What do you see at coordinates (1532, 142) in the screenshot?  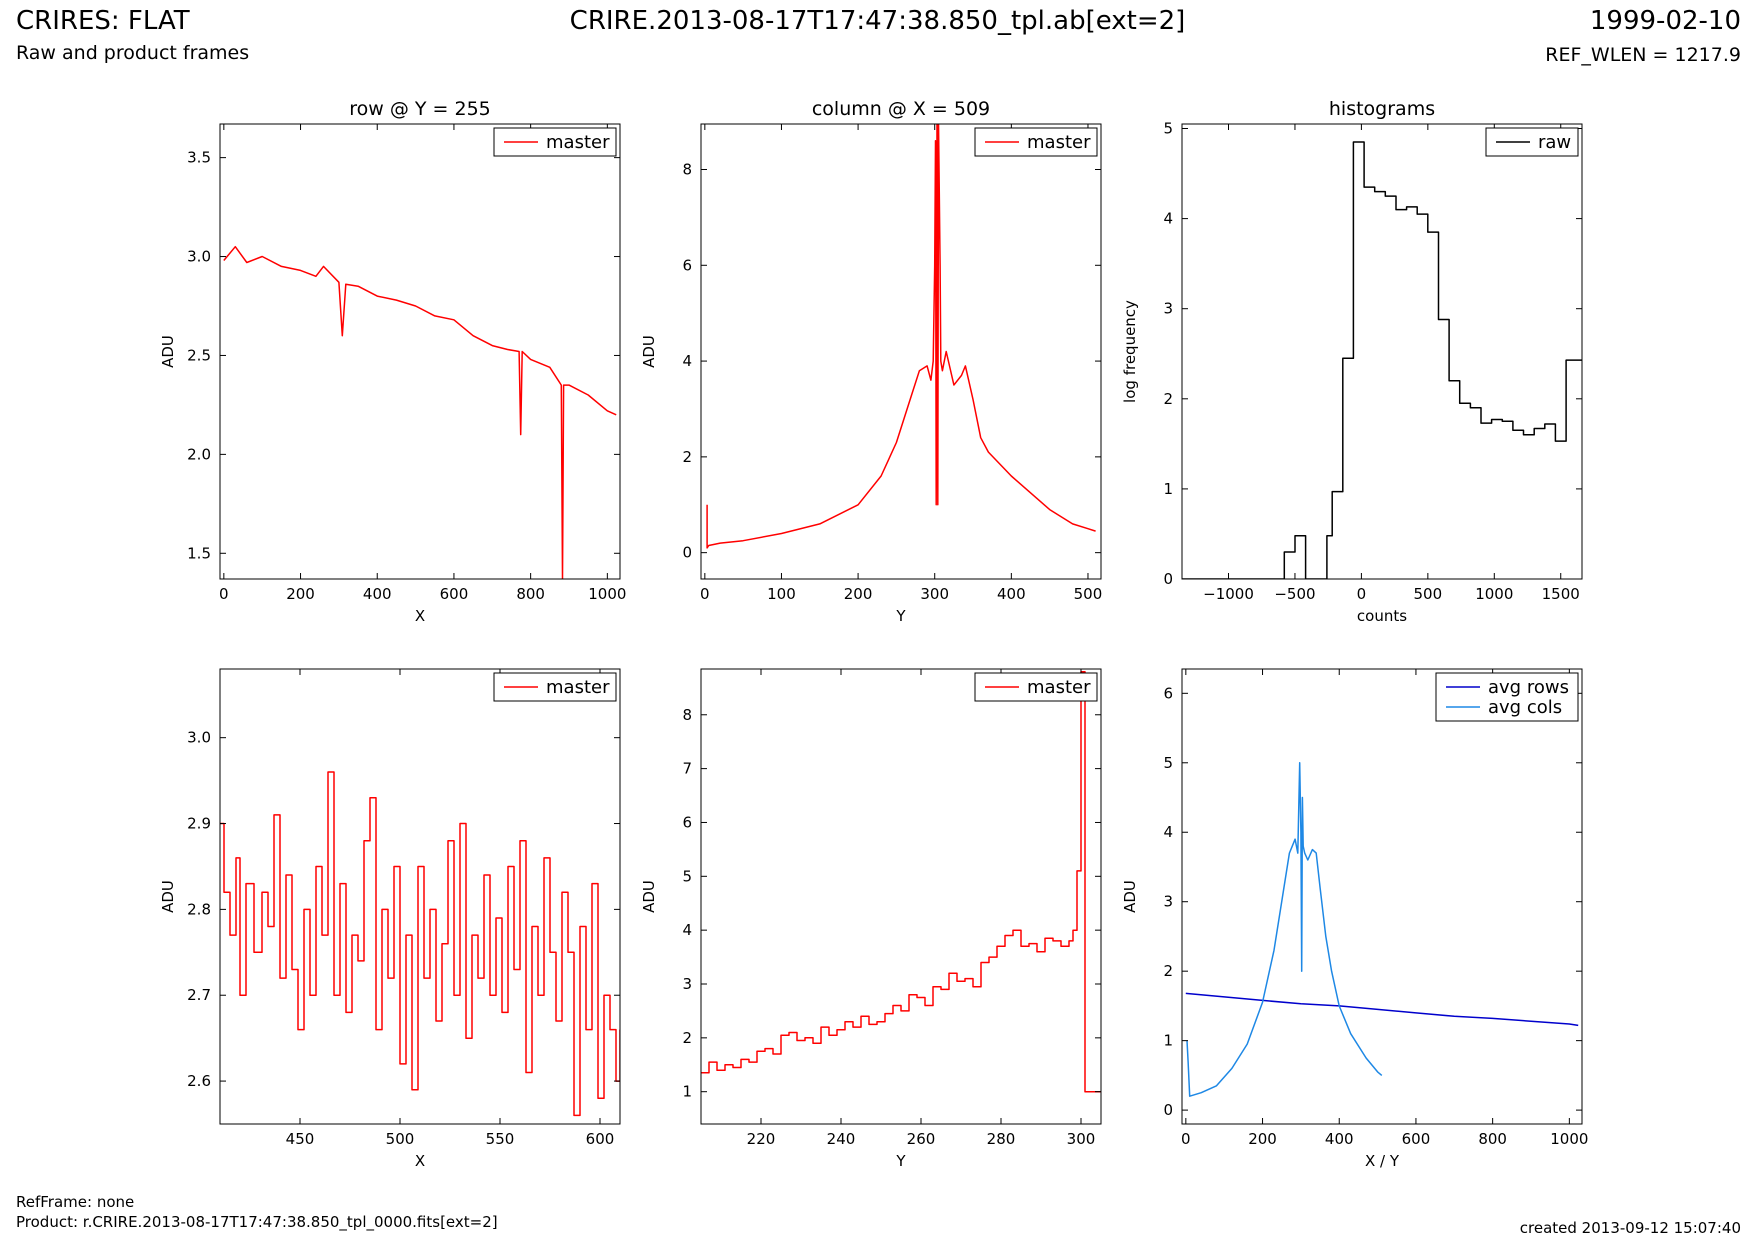 I see `legend: raw` at bounding box center [1532, 142].